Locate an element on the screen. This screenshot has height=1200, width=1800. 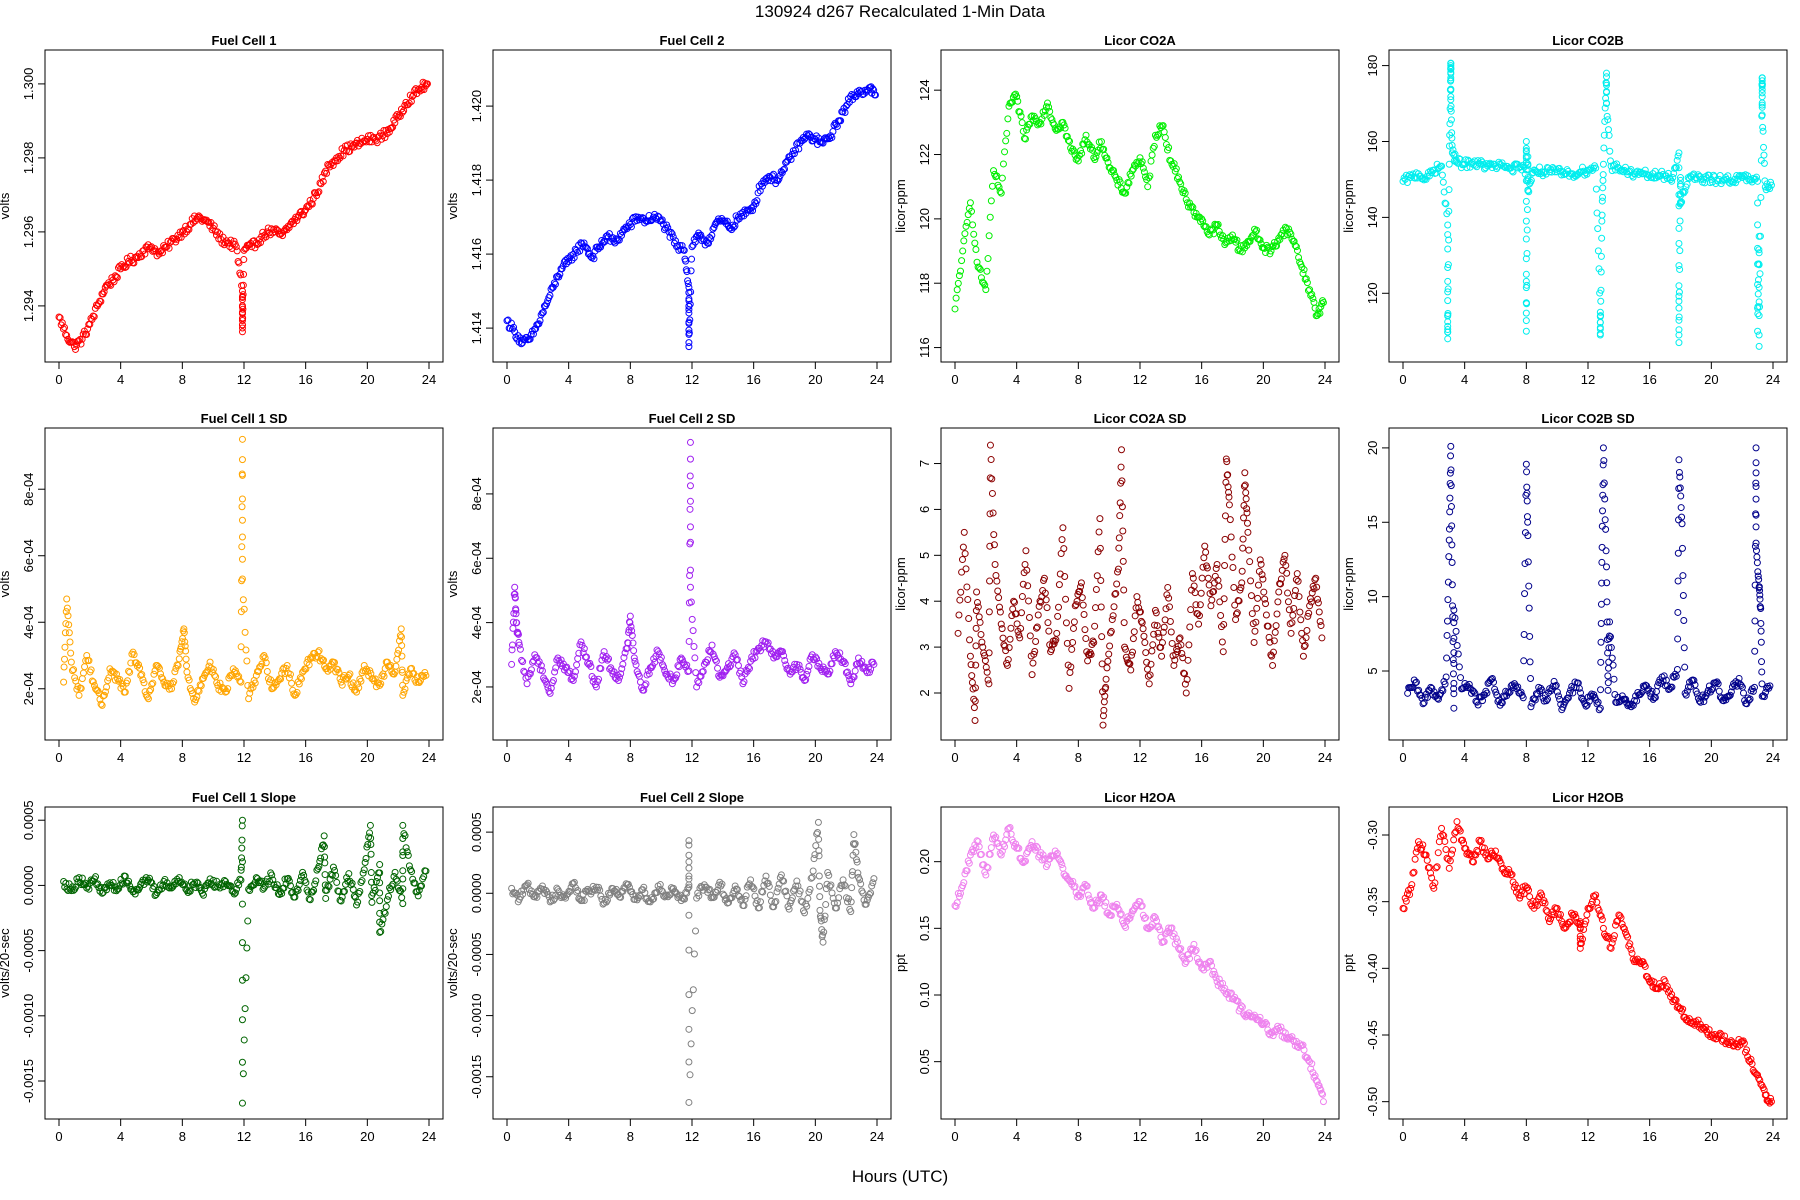
x-tick-label: 12 is located at coordinates (1588, 379).